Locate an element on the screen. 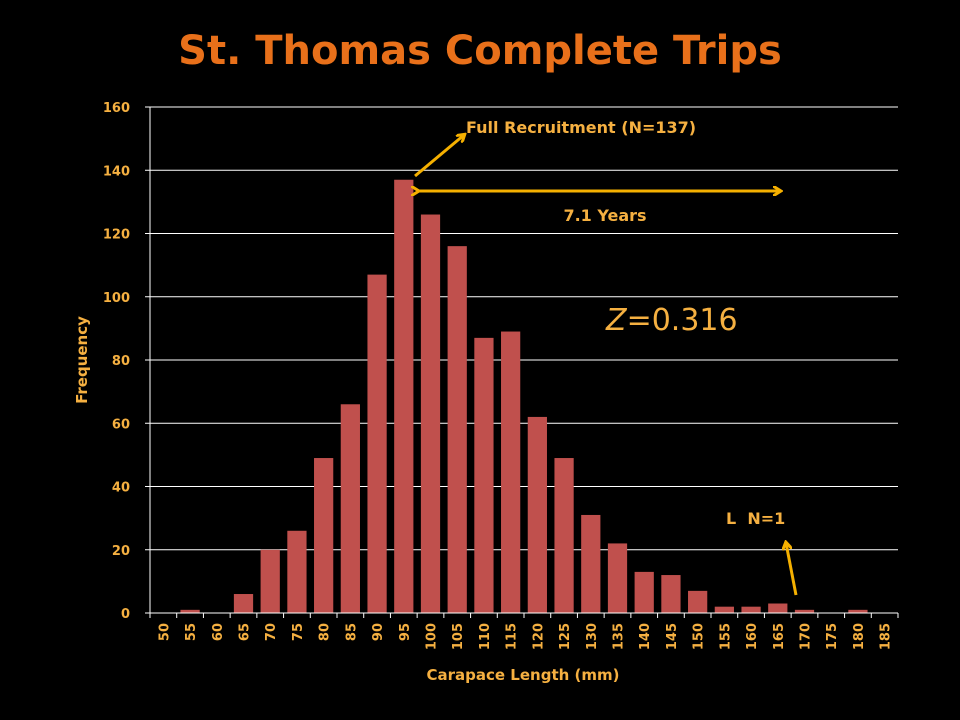 This screenshot has width=960, height=720. y-tick-label: 20 is located at coordinates (121, 551).